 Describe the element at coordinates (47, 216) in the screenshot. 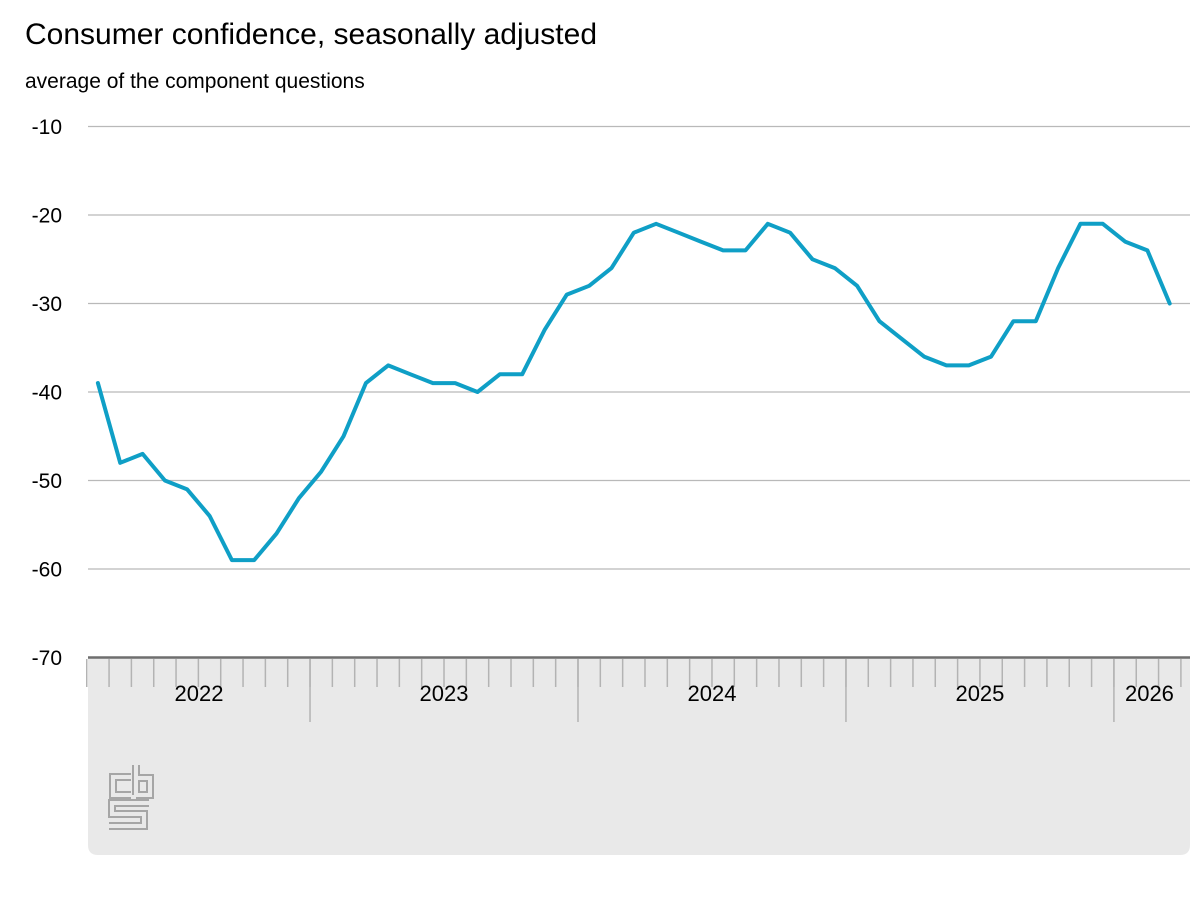

I see `y-axis-tick-label: -20` at that location.